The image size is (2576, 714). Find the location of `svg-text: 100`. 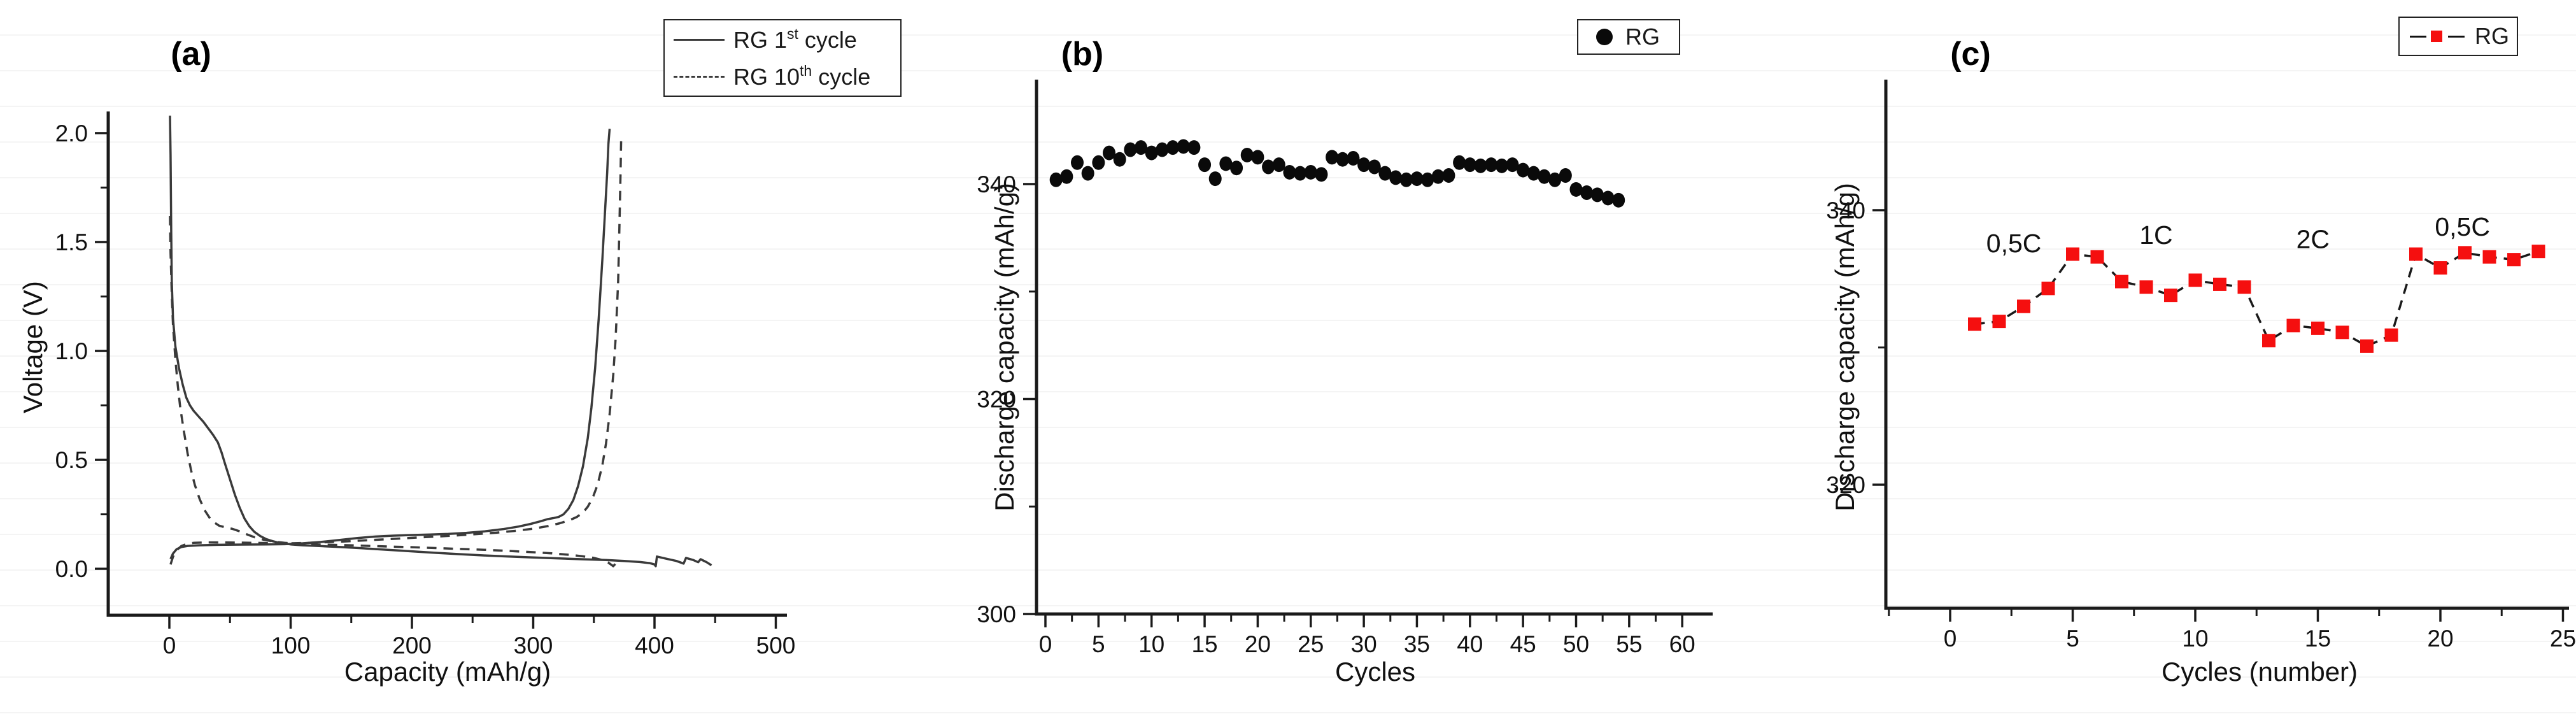

svg-text: 100 is located at coordinates (291, 645).